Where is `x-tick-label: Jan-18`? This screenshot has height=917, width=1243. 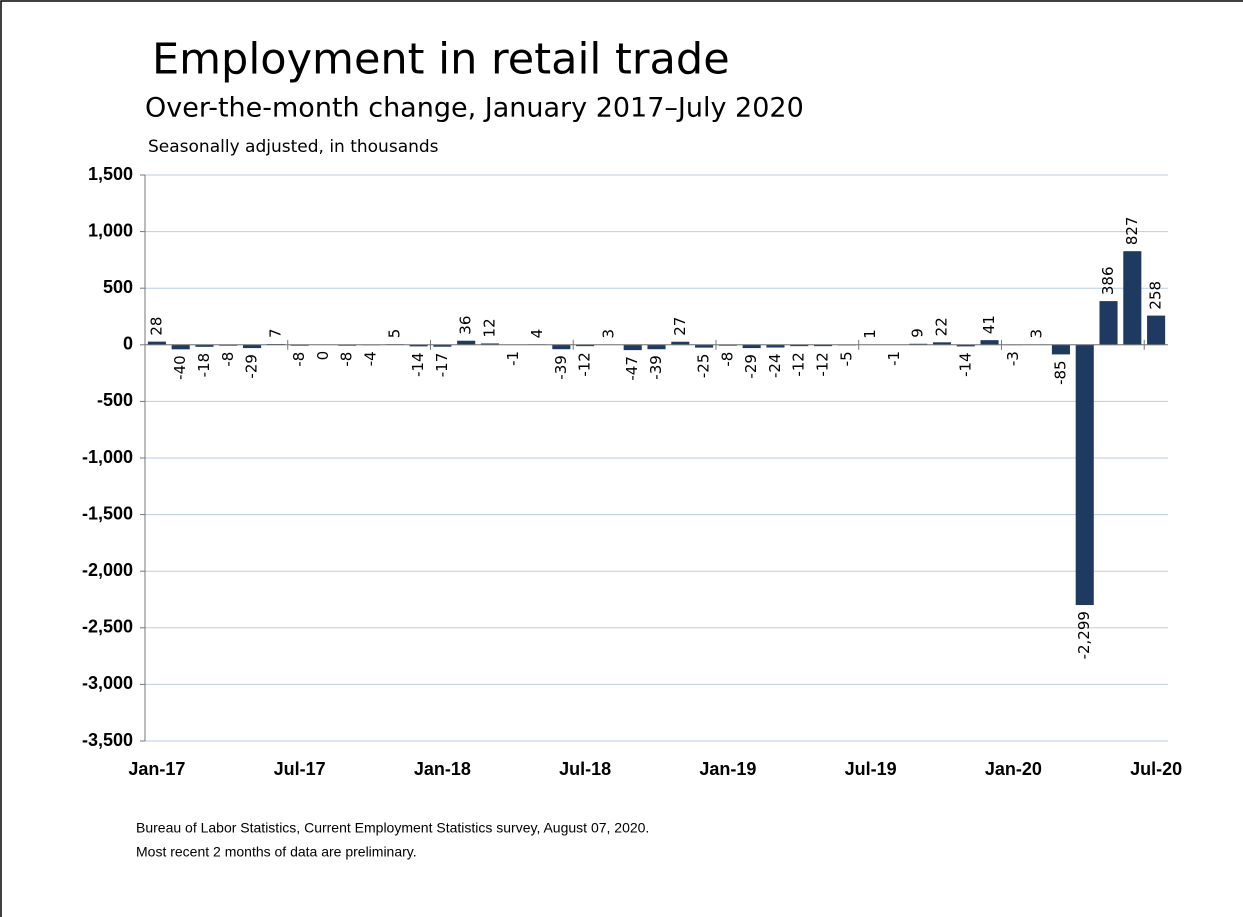 x-tick-label: Jan-18 is located at coordinates (442, 769).